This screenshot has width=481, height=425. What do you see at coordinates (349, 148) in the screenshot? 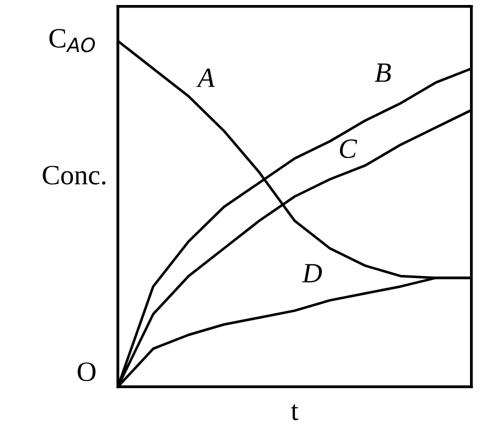
I see `series-label: C` at bounding box center [349, 148].